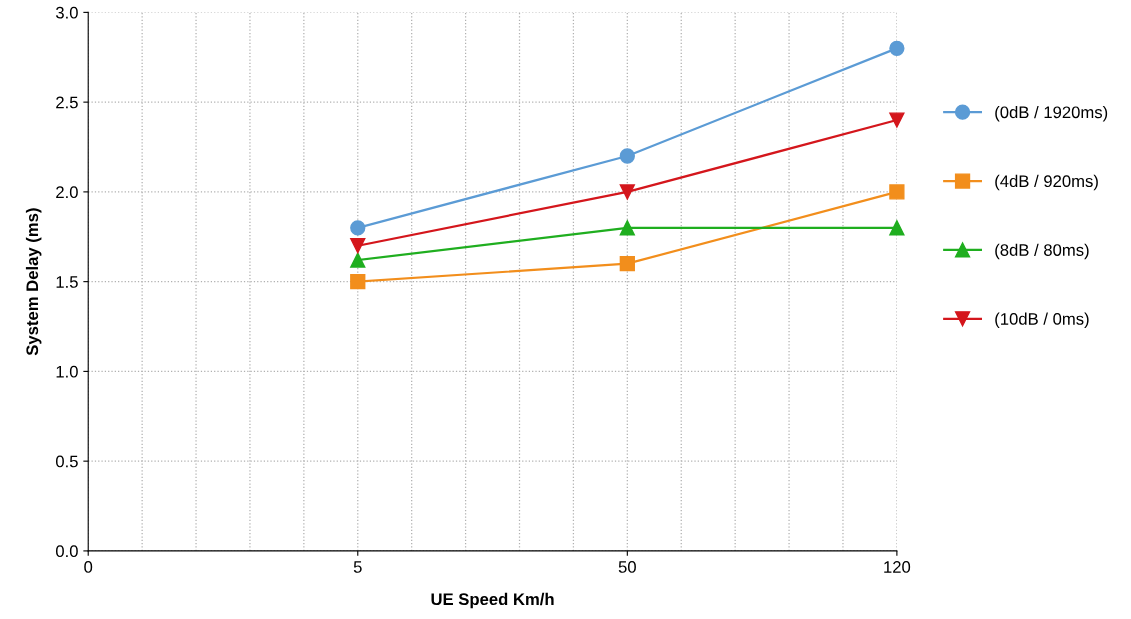 The image size is (1131, 619). Describe the element at coordinates (357, 567) in the screenshot. I see `x-tick-label: 5` at that location.